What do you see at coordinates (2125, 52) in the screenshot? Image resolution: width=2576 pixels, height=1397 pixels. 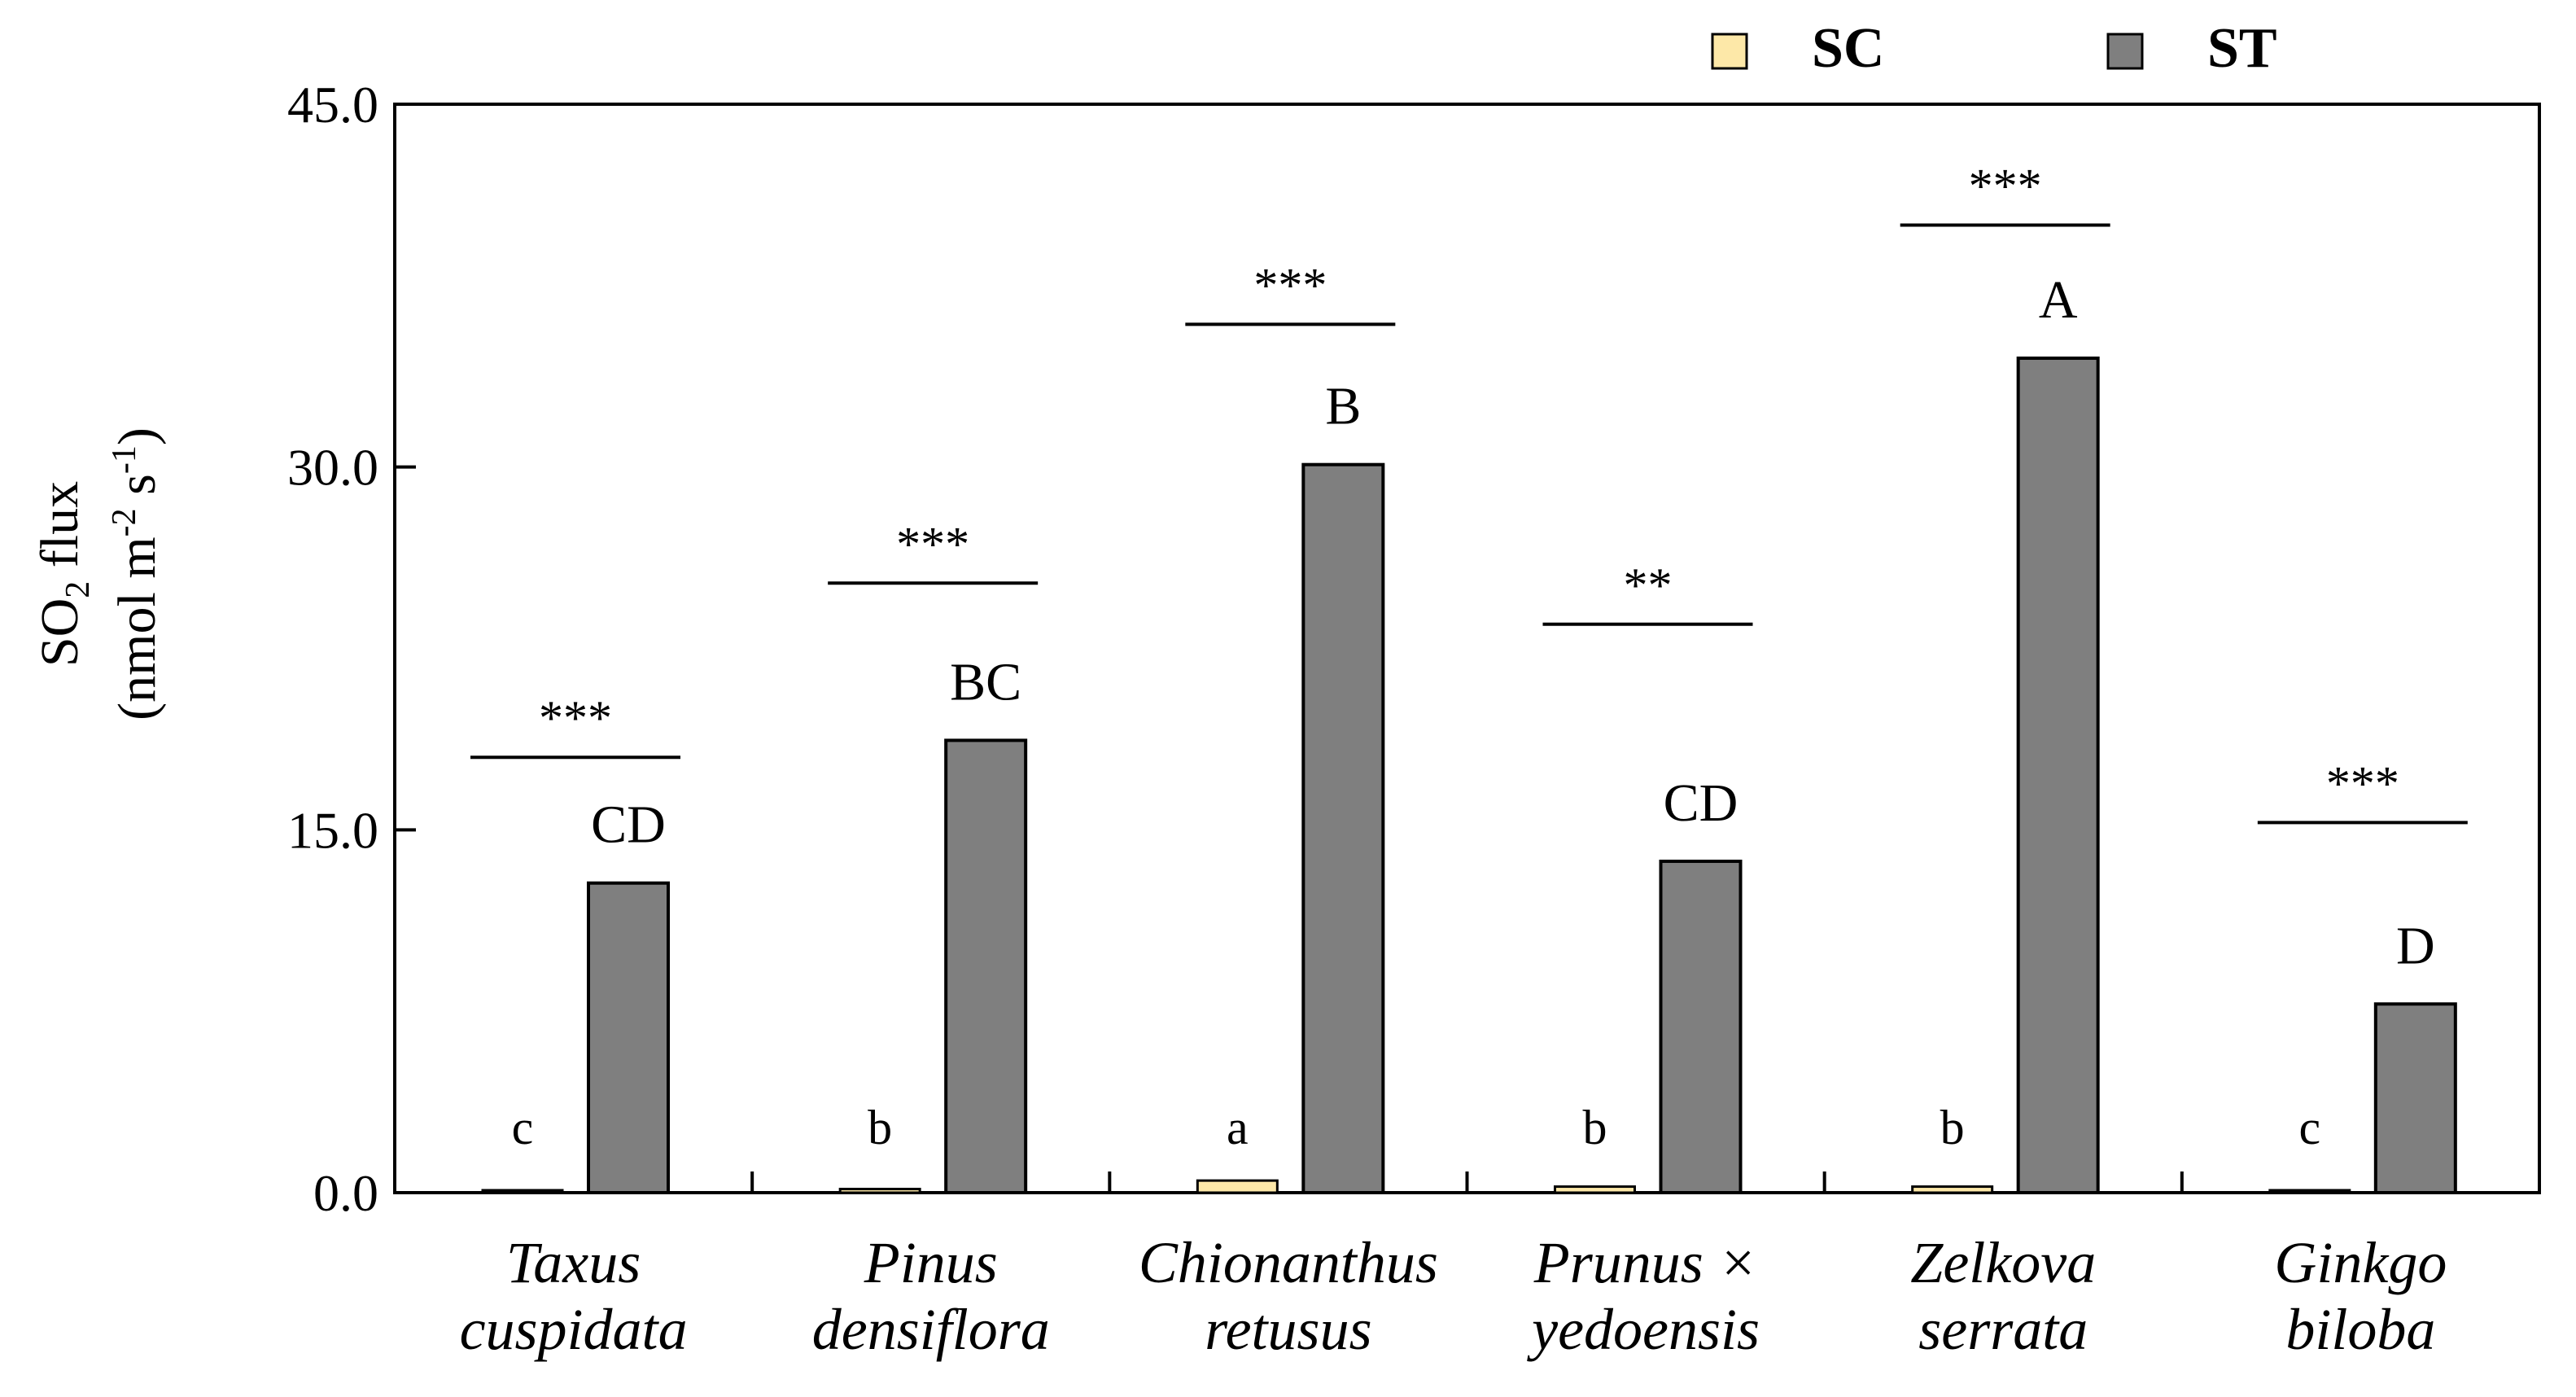 I see `legend-swatch-st` at bounding box center [2125, 52].